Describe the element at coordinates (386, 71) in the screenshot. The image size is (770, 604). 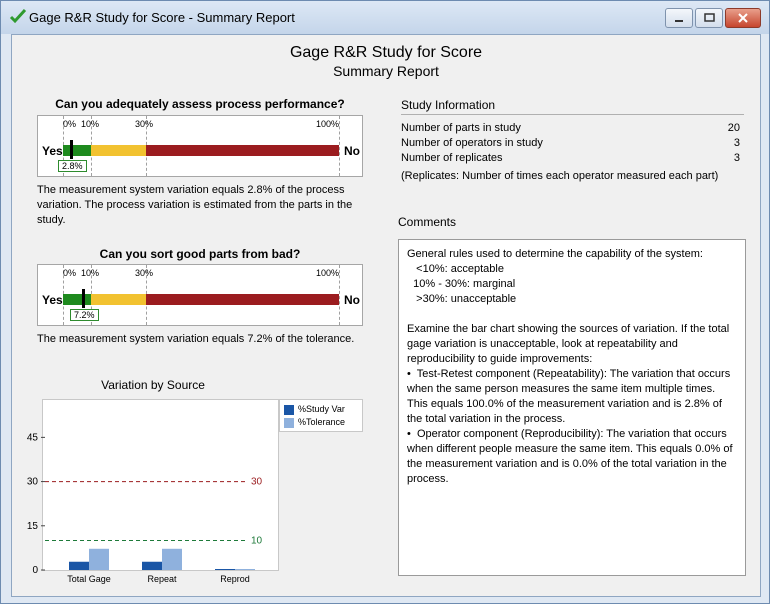
I see `report-subtitle: Summary Report` at that location.